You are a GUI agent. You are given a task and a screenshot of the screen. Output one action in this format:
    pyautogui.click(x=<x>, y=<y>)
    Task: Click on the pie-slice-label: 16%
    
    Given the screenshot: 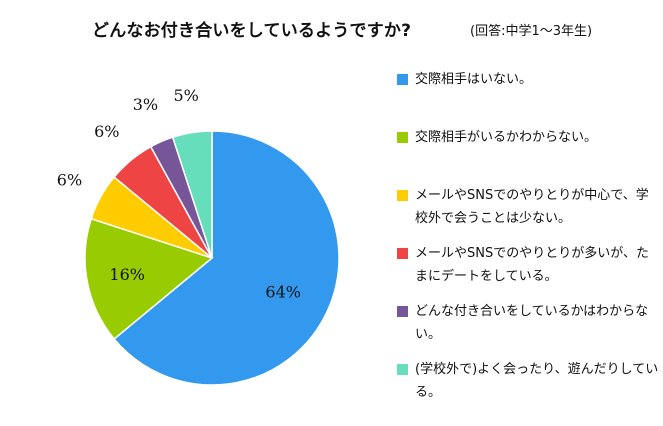 What is the action you would take?
    pyautogui.click(x=127, y=274)
    